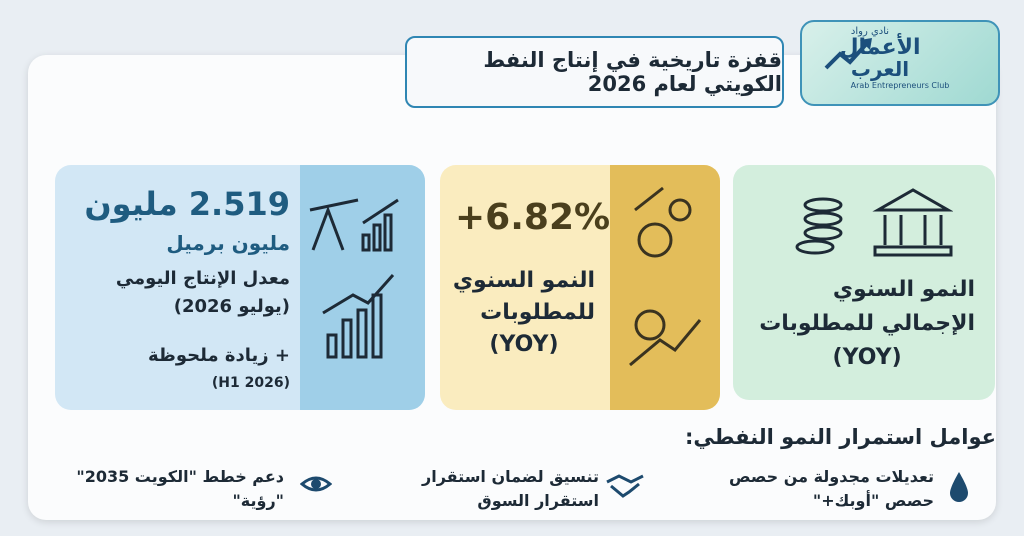  What do you see at coordinates (880, 69) in the screenshot?
I see `logo-line2: العرب` at bounding box center [880, 69].